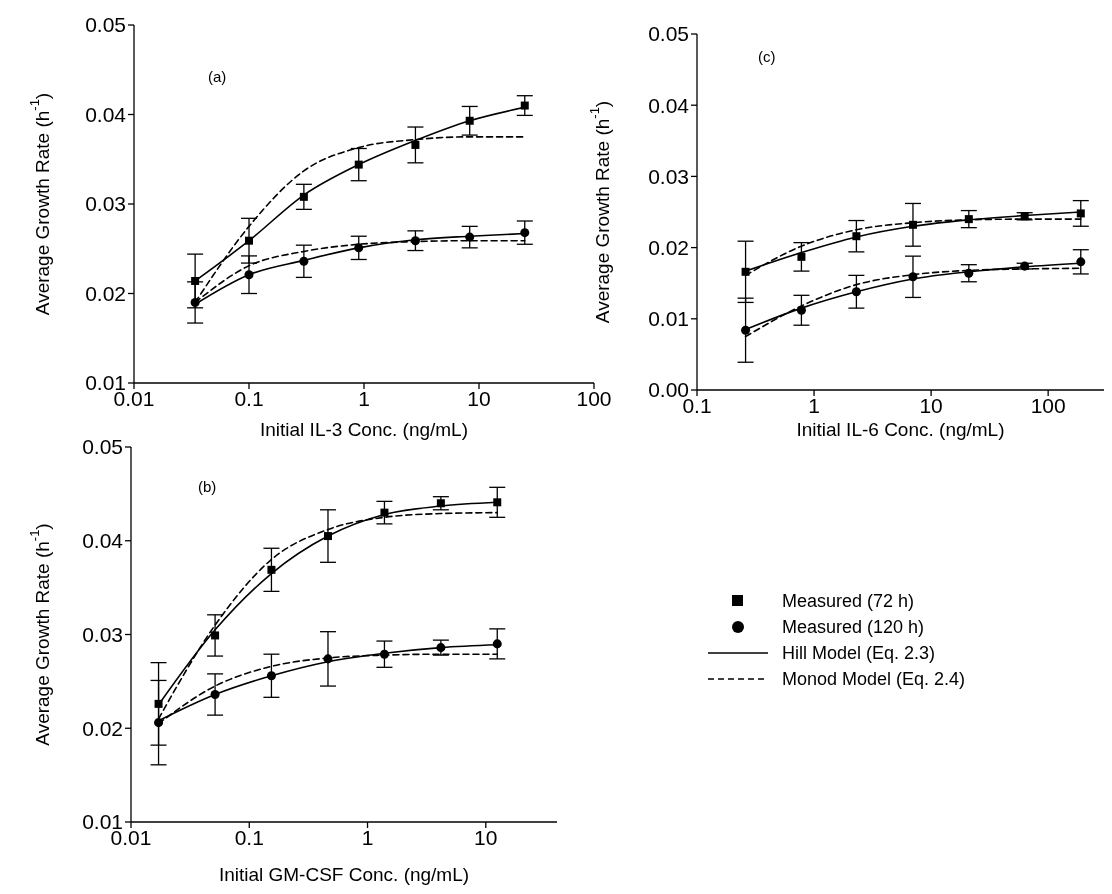 The height and width of the screenshot is (894, 1112). I want to click on x-axis-title: Initial IL-6 Conc. (ng/mL), so click(900, 429).